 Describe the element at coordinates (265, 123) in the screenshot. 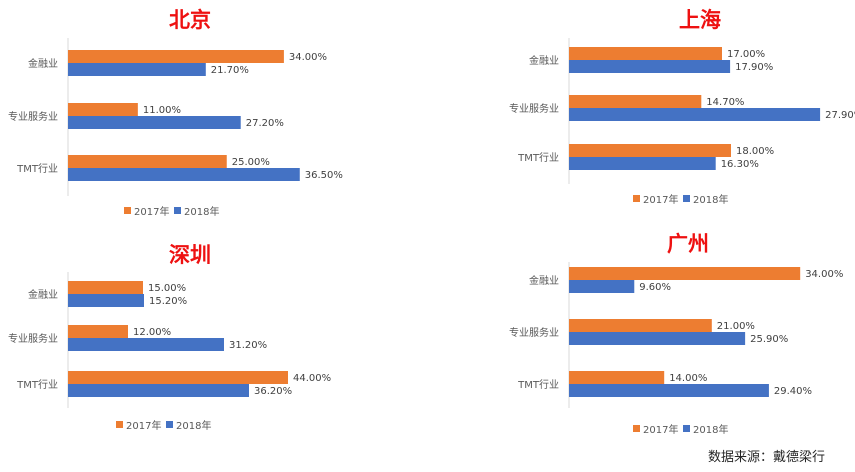

I see `data-label: 27.20%` at that location.